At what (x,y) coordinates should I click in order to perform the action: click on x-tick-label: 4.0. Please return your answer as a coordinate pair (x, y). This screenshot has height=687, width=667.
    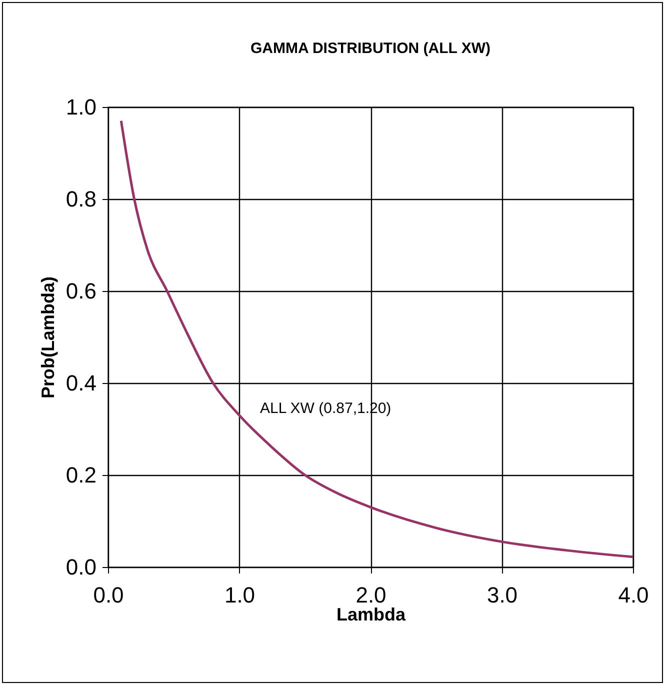
    Looking at the image, I should click on (633, 595).